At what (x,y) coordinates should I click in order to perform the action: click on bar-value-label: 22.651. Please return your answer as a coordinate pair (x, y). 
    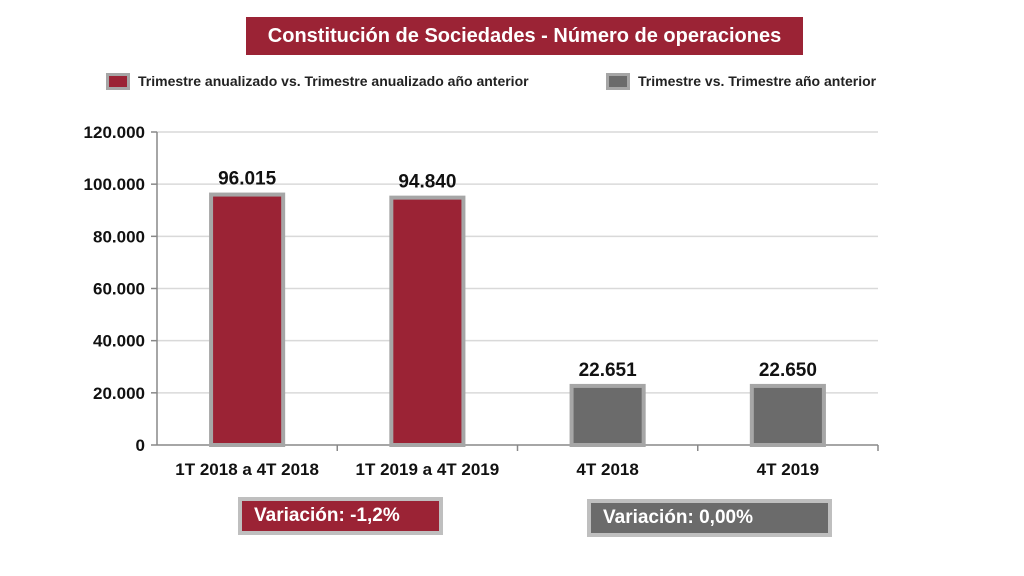
    Looking at the image, I should click on (608, 370).